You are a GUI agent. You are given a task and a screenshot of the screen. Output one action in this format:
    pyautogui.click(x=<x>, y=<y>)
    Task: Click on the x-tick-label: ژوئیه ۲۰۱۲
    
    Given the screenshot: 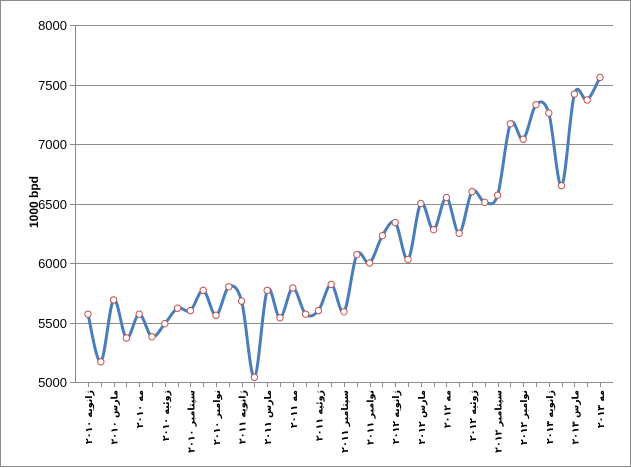 What is the action you would take?
    pyautogui.click(x=473, y=415)
    